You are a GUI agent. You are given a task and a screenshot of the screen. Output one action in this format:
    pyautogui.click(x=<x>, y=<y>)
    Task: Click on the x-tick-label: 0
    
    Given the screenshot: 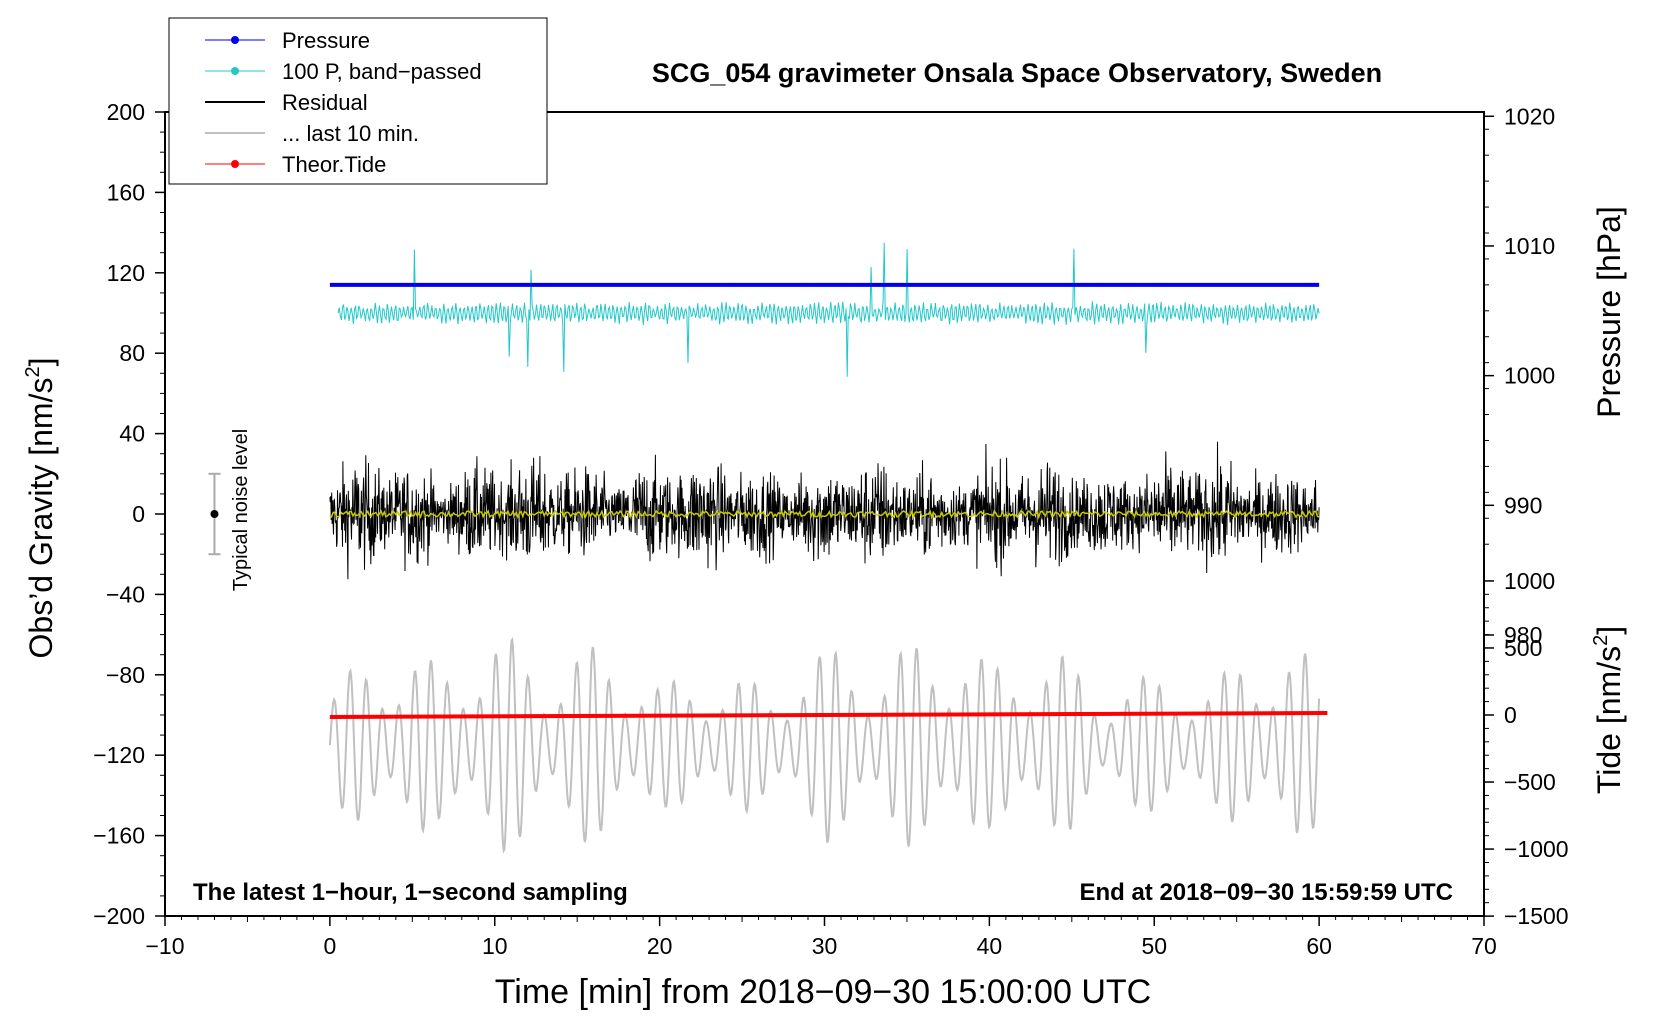 What is the action you would take?
    pyautogui.click(x=329, y=946)
    